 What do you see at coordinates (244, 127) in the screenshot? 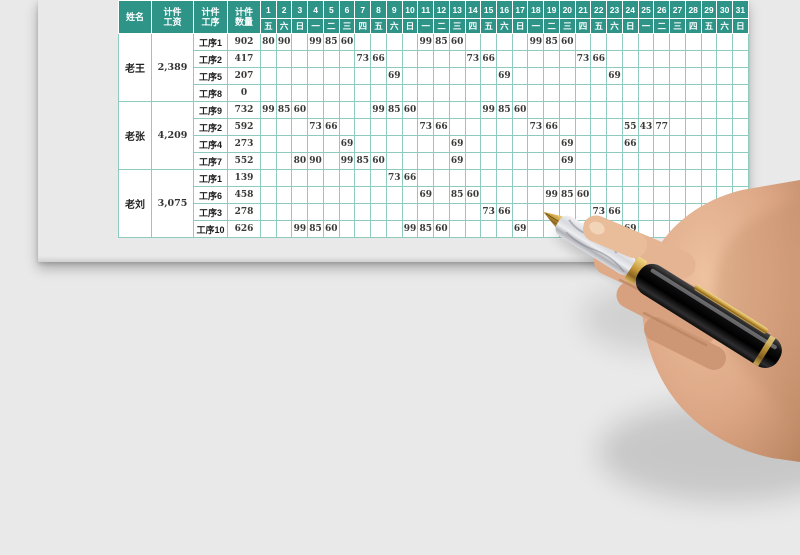
I see `quantity-cell: 592` at bounding box center [244, 127].